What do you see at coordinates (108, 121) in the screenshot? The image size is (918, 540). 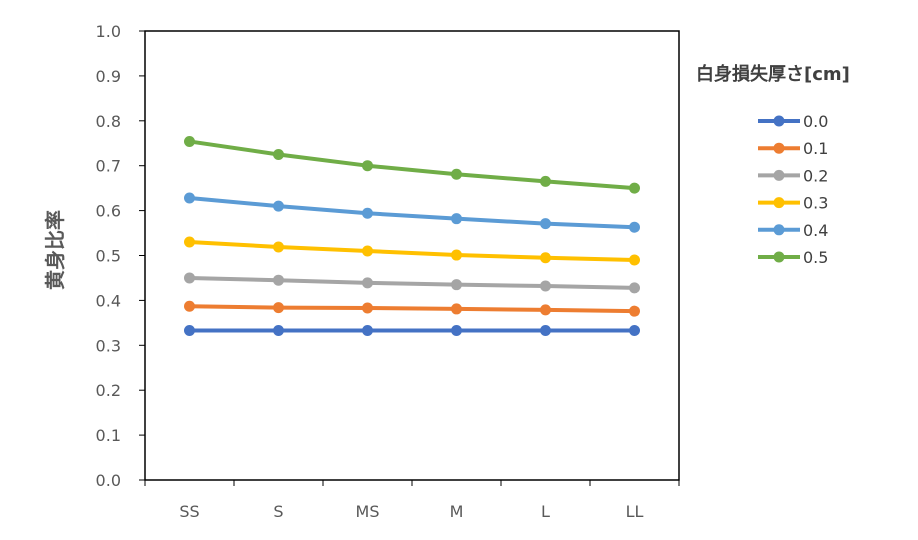 I see `y-tick-label: 0.8` at bounding box center [108, 121].